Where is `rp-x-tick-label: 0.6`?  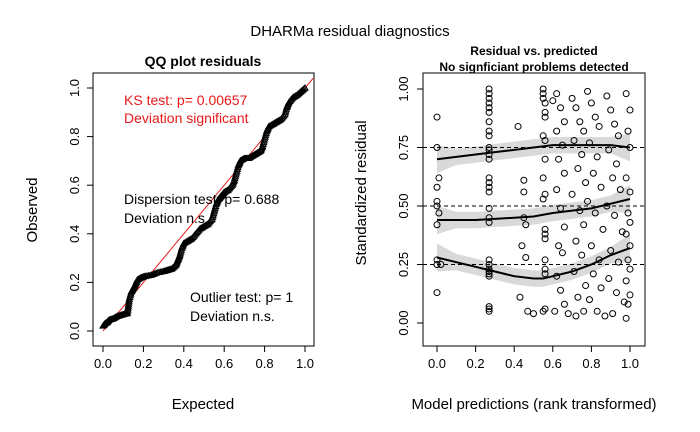 rp-x-tick-label: 0.6 is located at coordinates (553, 363).